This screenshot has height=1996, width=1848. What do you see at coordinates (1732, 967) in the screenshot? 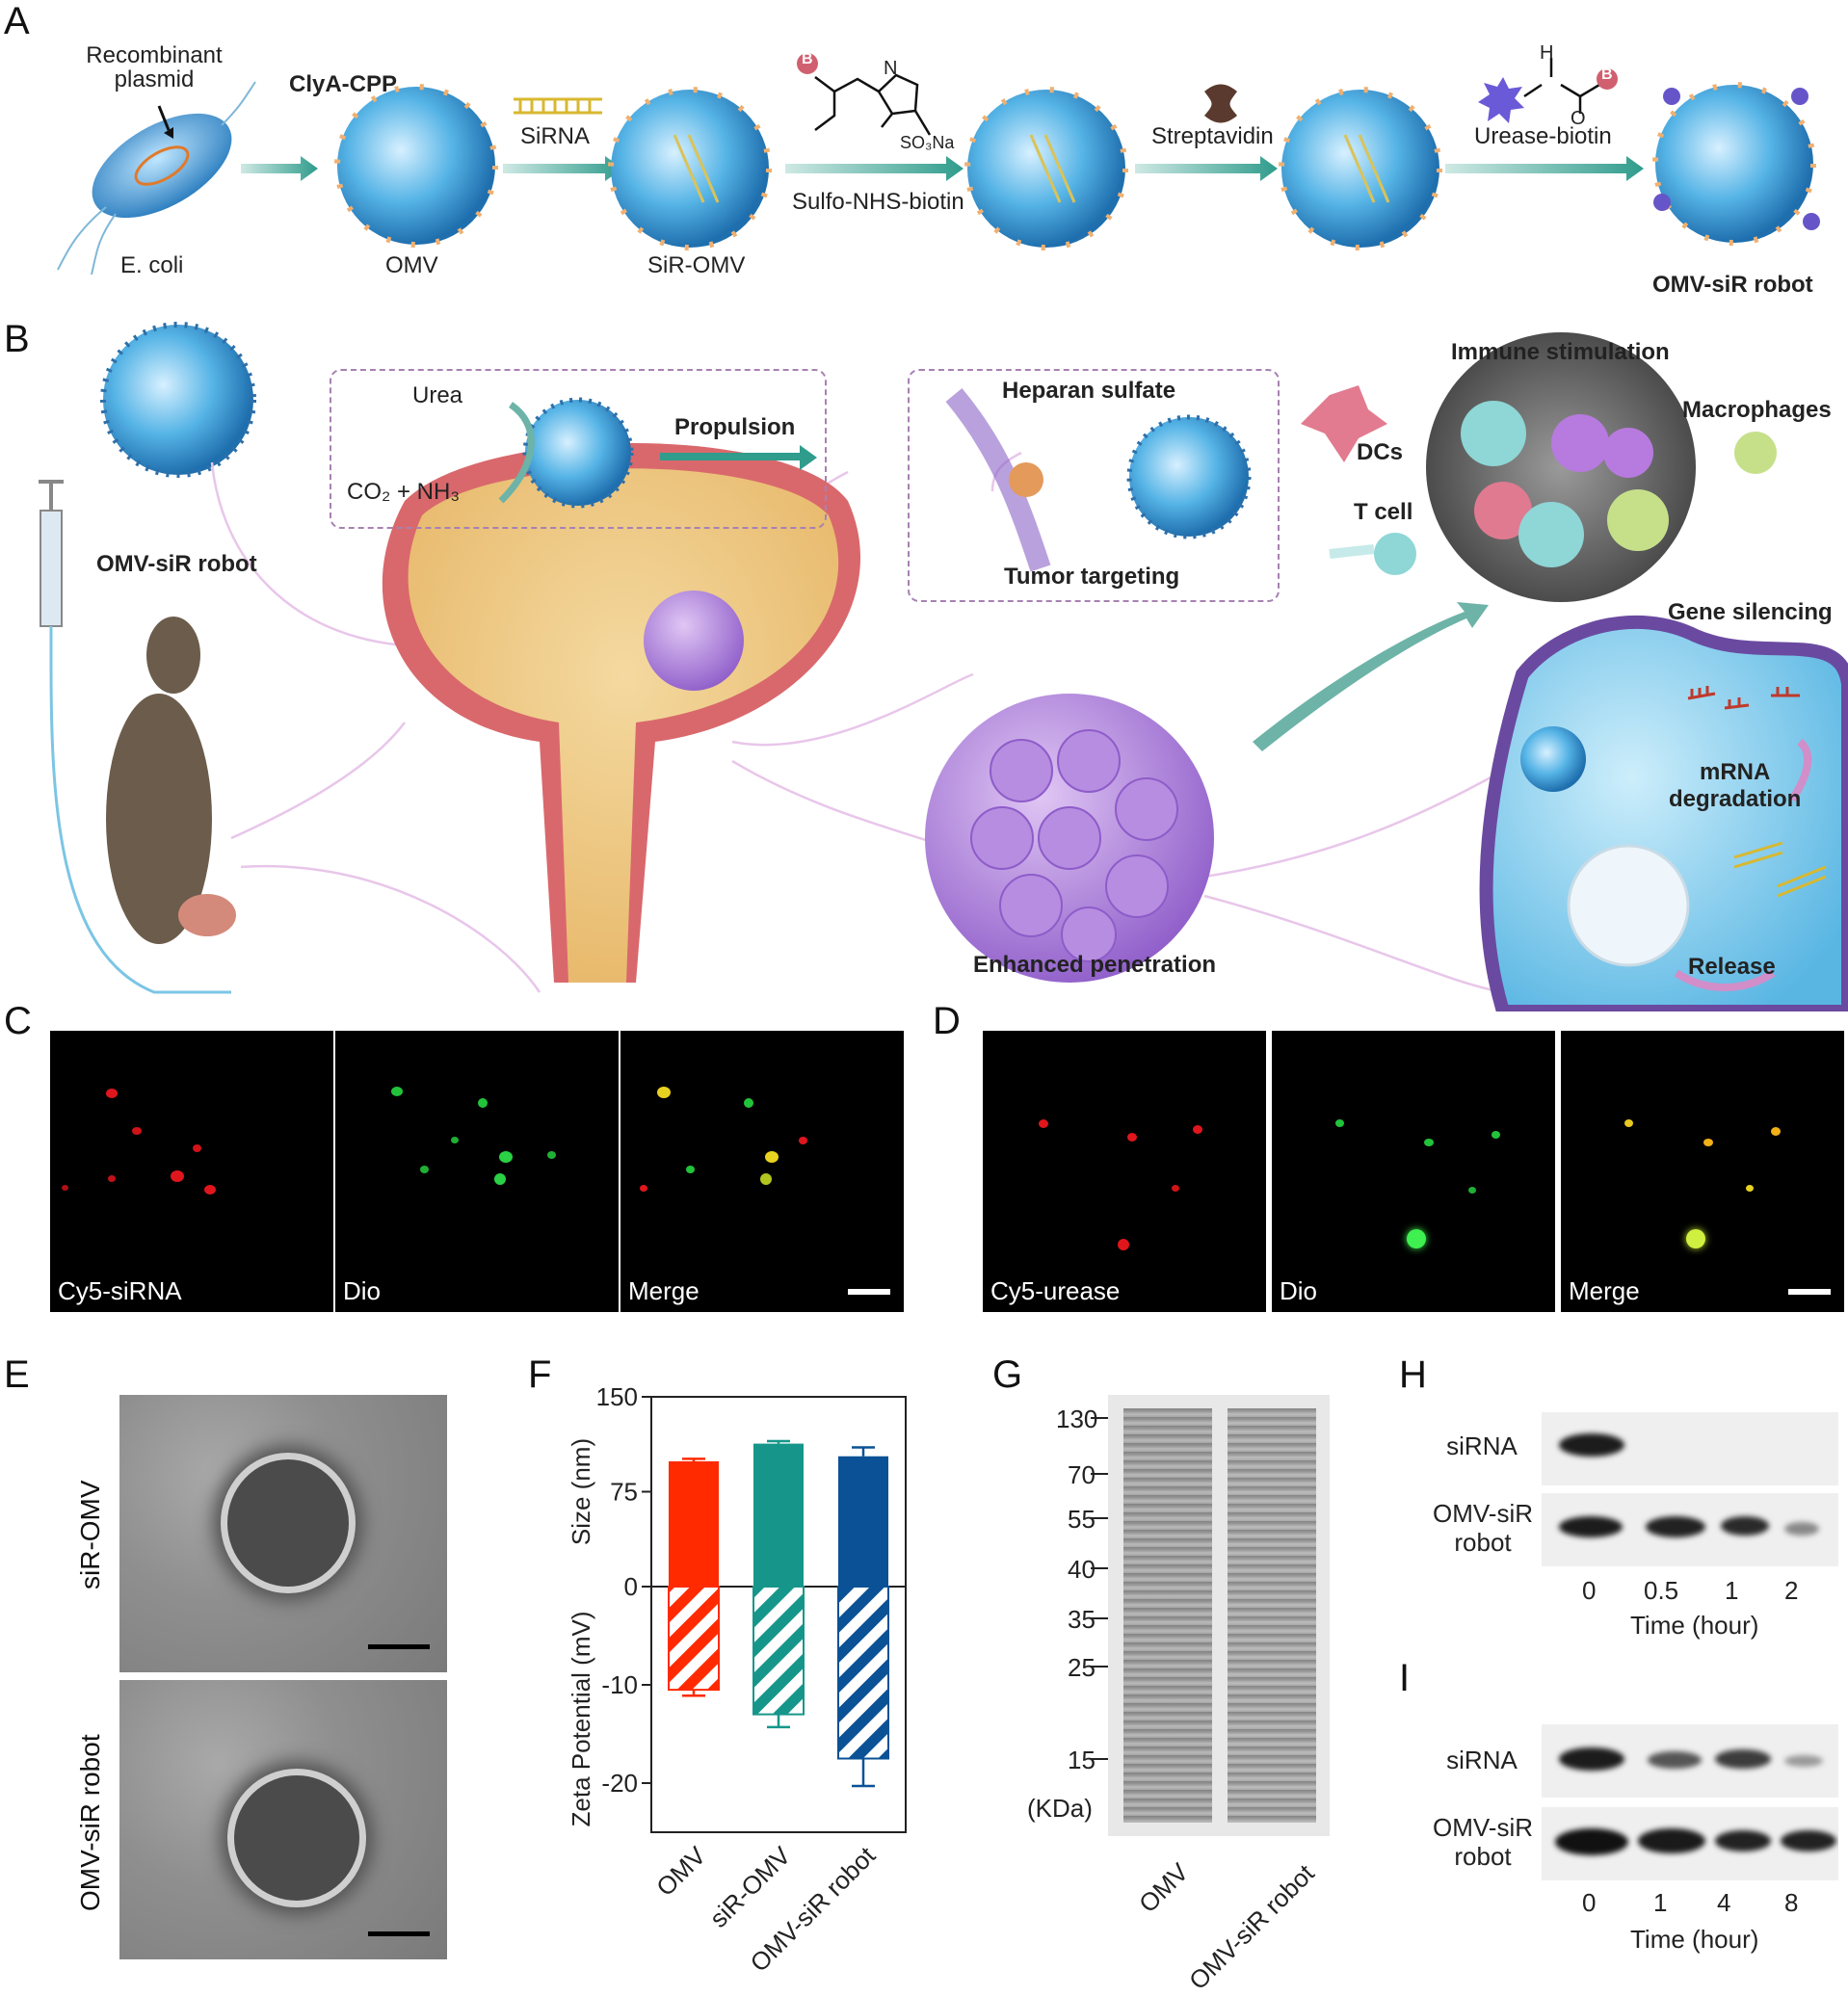
I see `release-label: Release` at bounding box center [1732, 967].